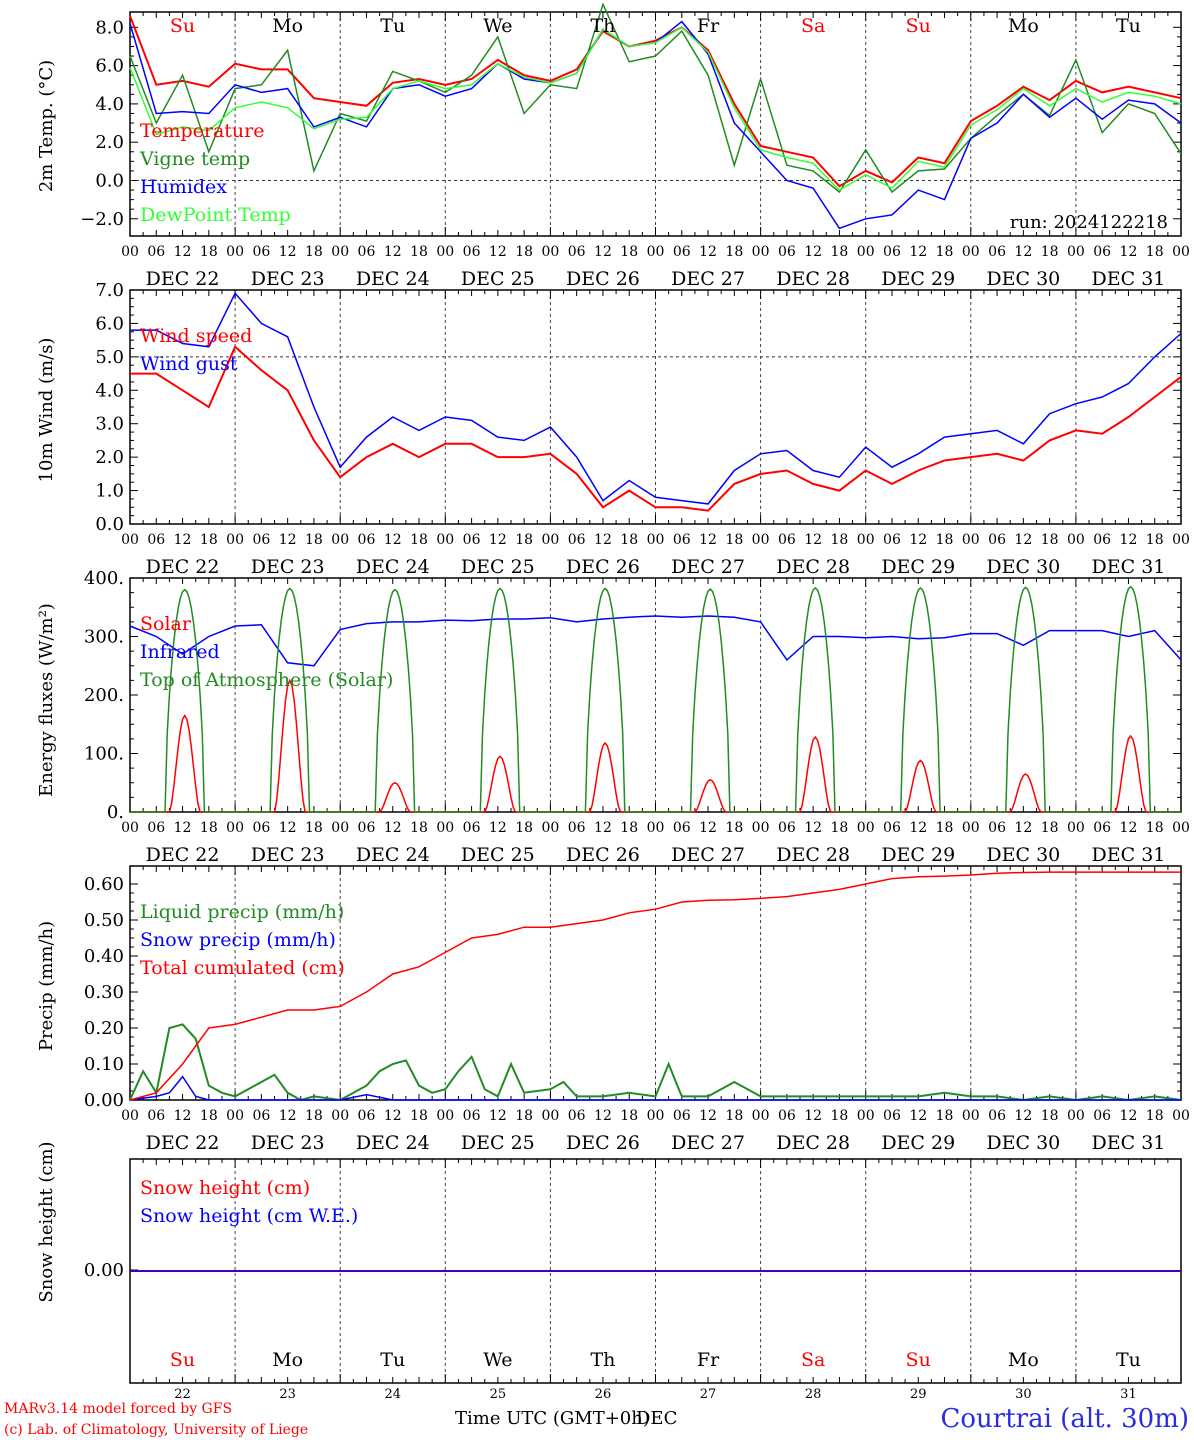 The width and height of the screenshot is (1194, 1440). Describe the element at coordinates (196, 336) in the screenshot. I see `legend-entry: Wind speed` at that location.